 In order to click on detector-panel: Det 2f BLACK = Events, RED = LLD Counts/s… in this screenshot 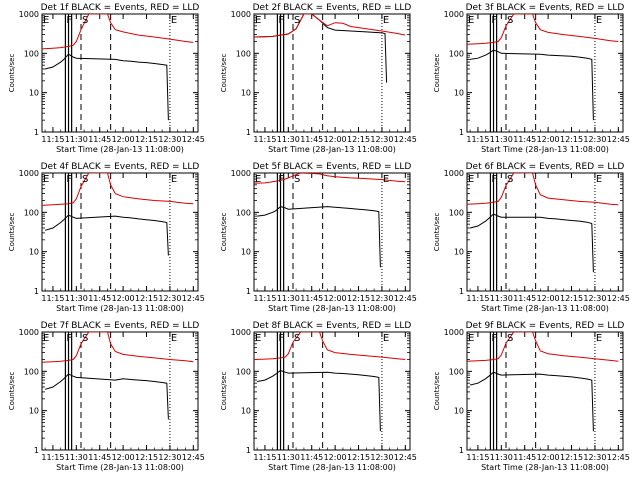, I will do `click(318, 78)`.